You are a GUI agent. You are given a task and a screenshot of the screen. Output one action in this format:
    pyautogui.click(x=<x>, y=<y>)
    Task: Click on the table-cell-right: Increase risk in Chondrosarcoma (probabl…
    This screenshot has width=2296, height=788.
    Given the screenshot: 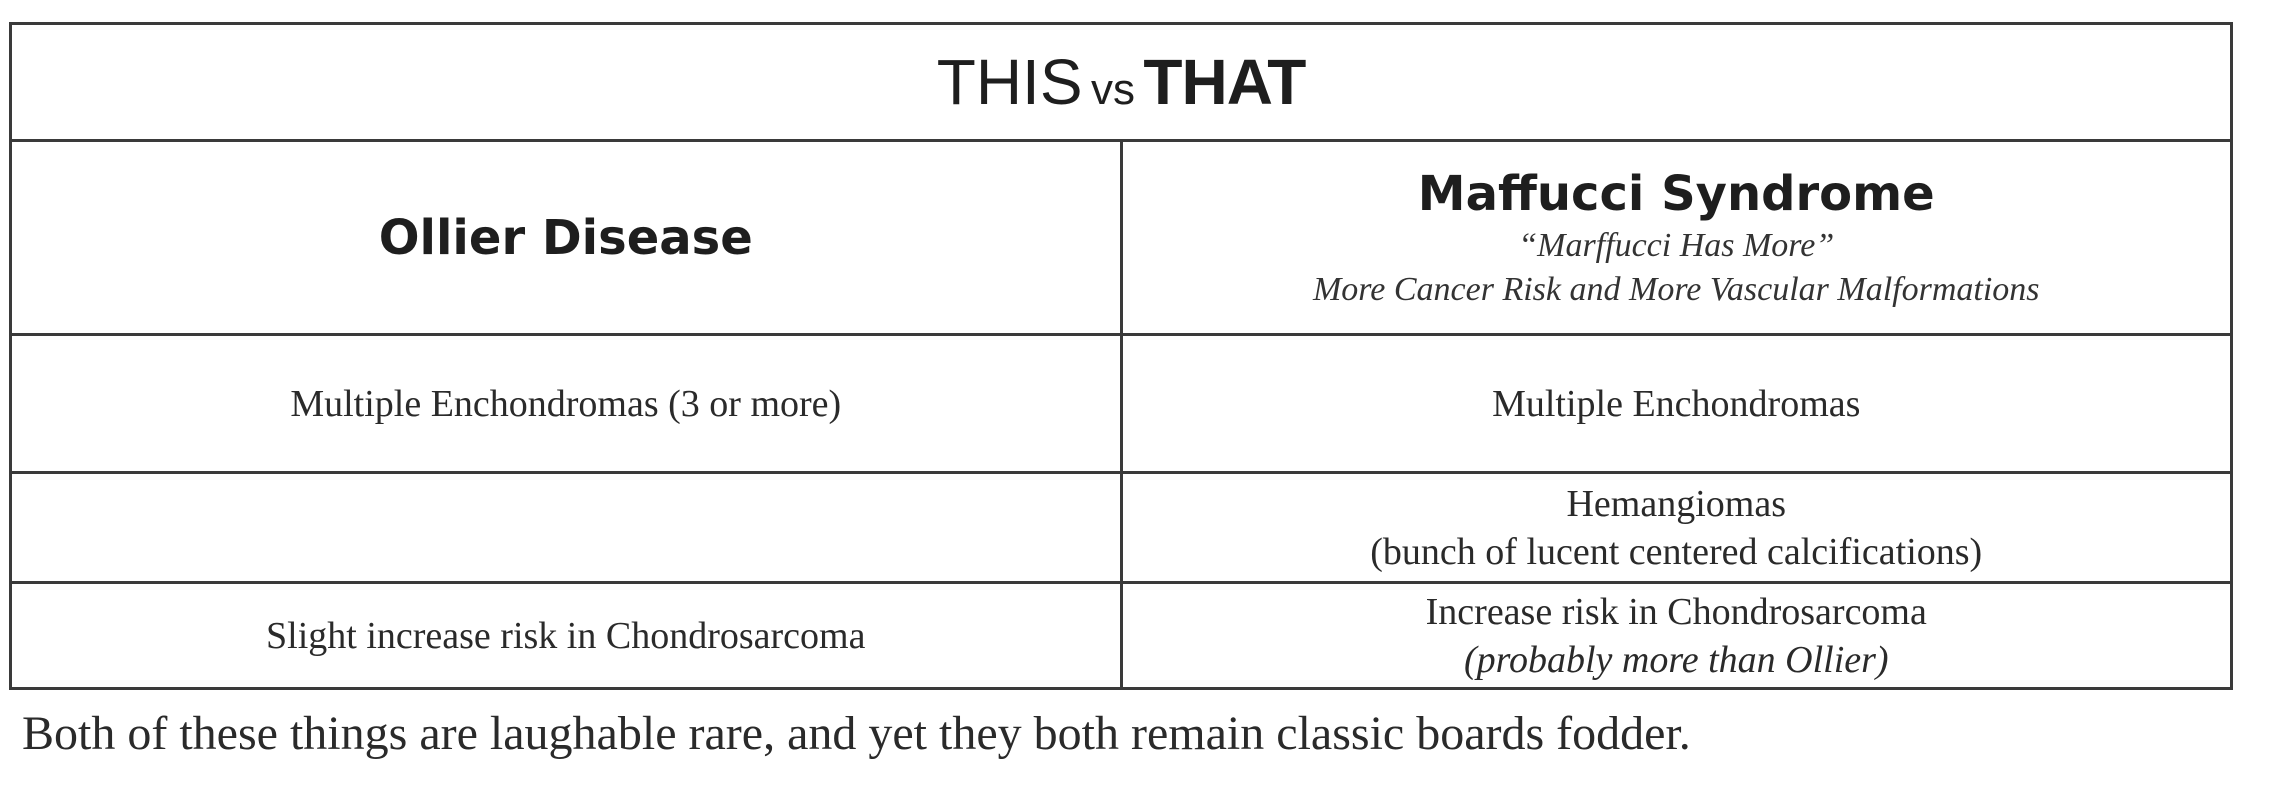 What is the action you would take?
    pyautogui.click(x=1676, y=635)
    